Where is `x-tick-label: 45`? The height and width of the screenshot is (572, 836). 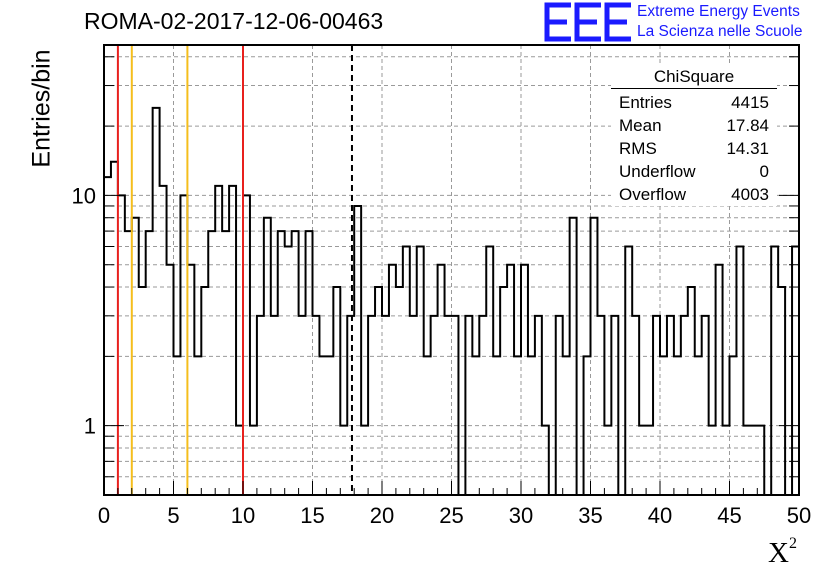 x-tick-label: 45 is located at coordinates (729, 515).